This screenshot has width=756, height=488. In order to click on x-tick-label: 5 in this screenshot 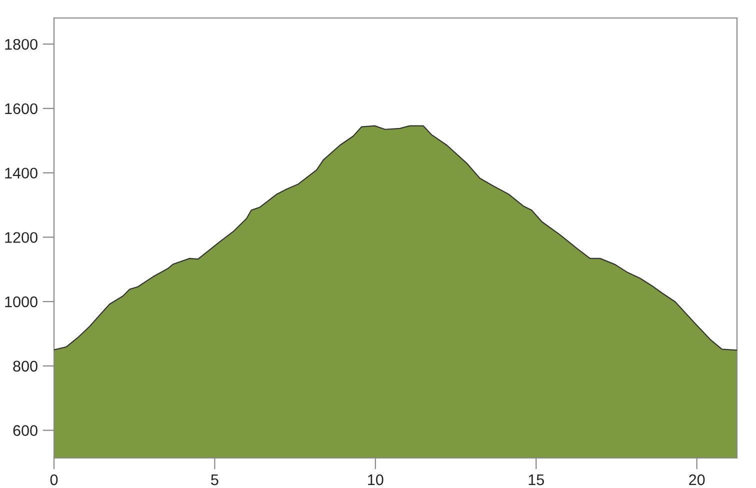, I will do `click(214, 480)`.